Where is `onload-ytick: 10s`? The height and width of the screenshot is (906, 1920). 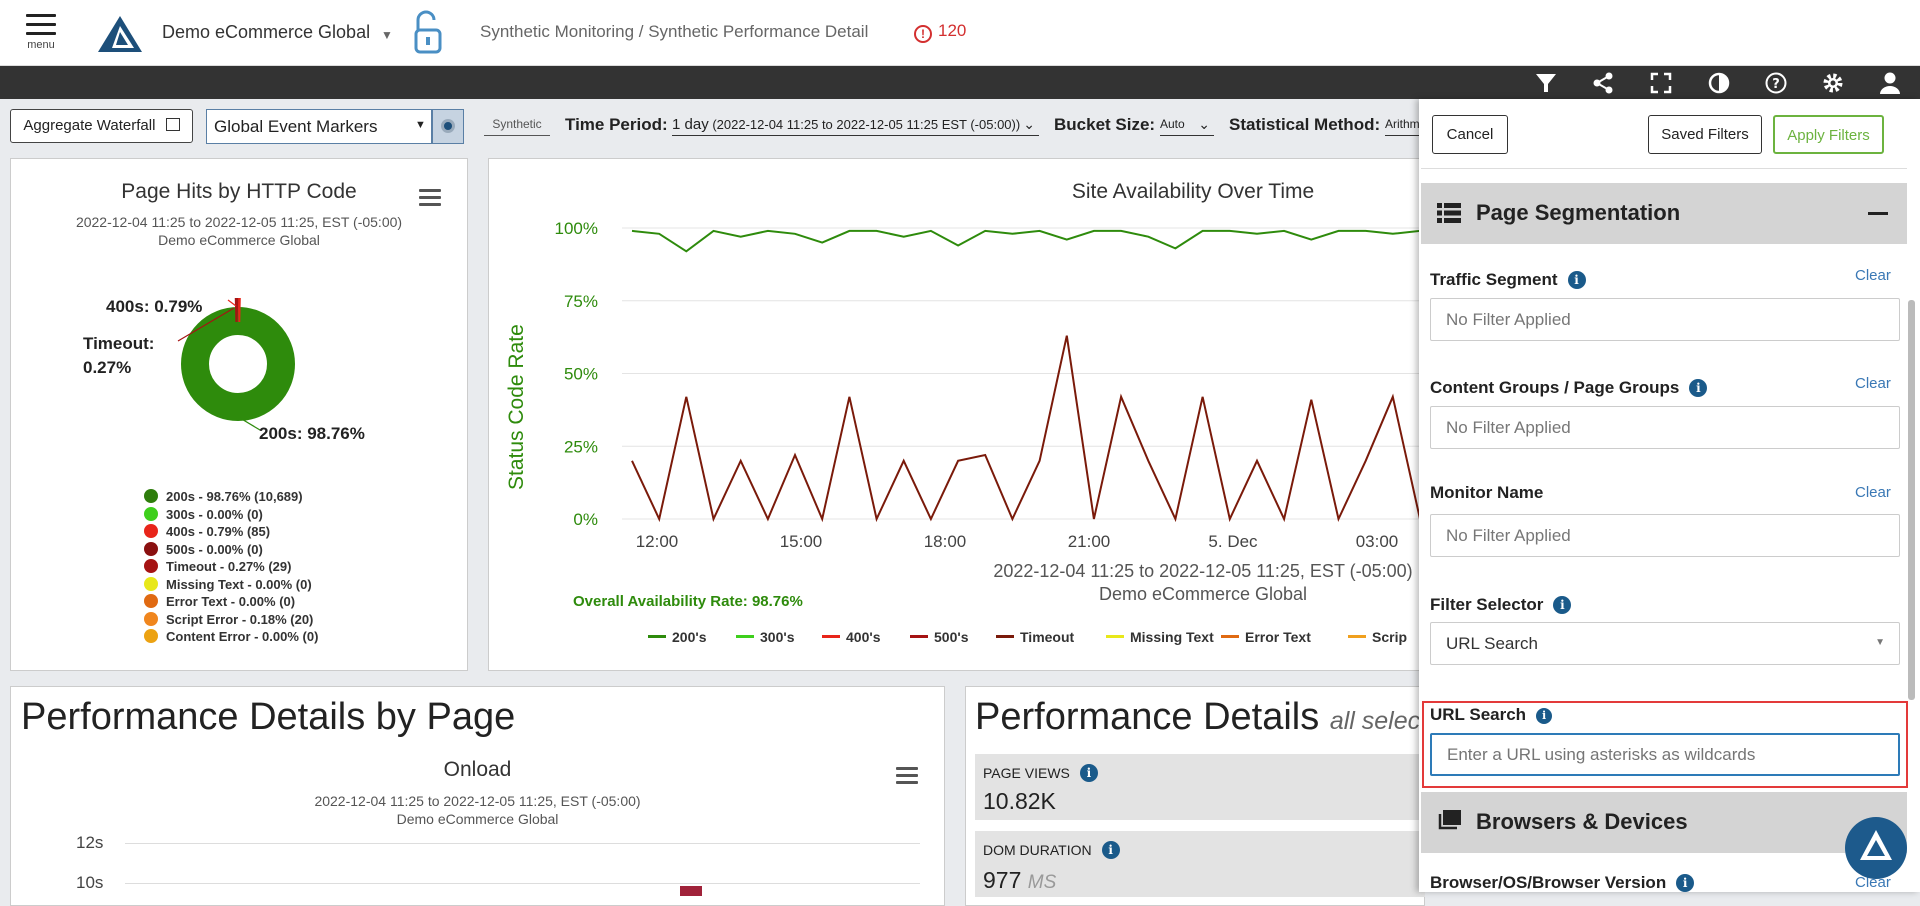 onload-ytick: 10s is located at coordinates (89, 883).